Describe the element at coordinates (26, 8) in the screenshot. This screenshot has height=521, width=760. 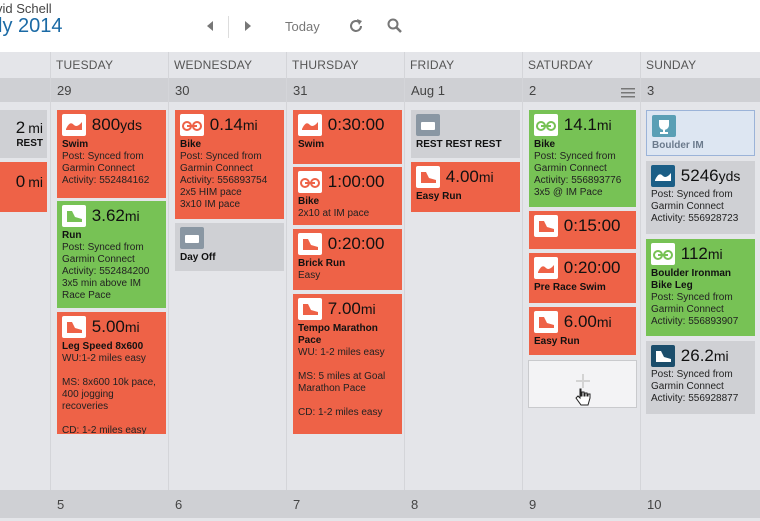
I see `user-name: vid Schell` at that location.